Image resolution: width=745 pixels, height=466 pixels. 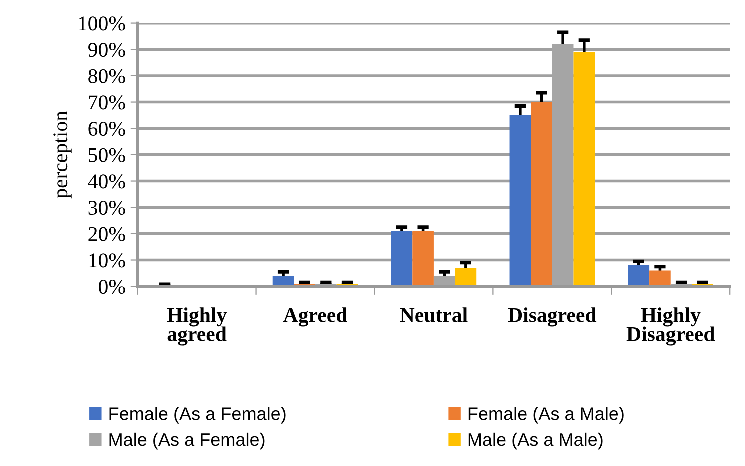 I want to click on x-tick-label: Agreed, so click(x=316, y=317).